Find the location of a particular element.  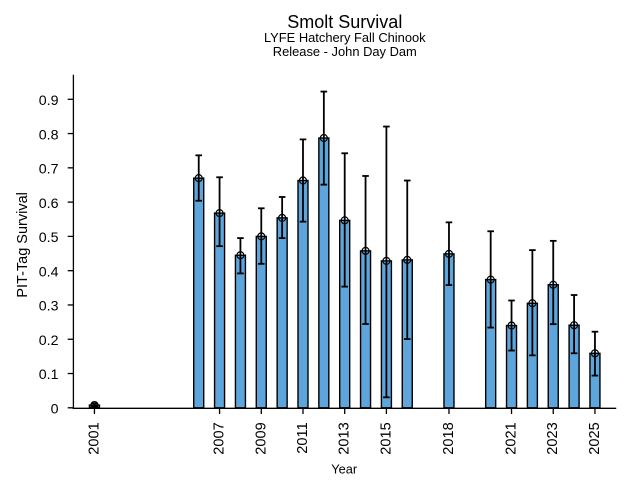

svg-text: 2009 is located at coordinates (261, 438).